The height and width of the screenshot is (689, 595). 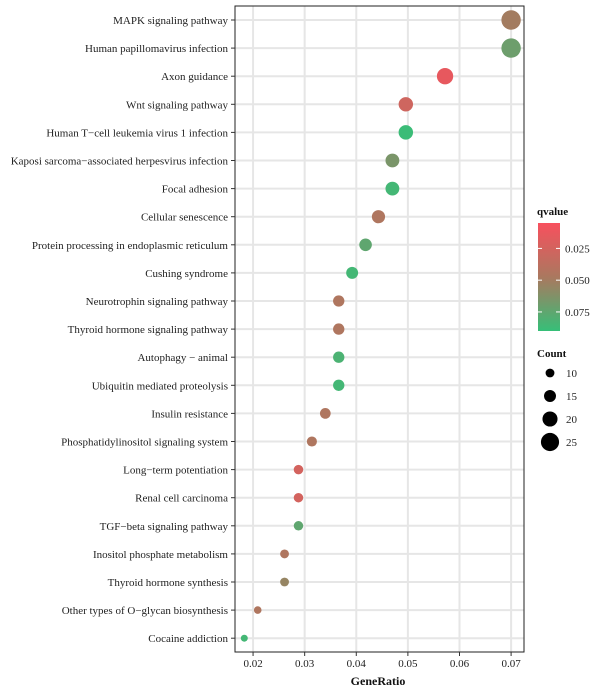 What do you see at coordinates (168, 583) in the screenshot?
I see `y-category-label: Thyroid hormone synthesis` at bounding box center [168, 583].